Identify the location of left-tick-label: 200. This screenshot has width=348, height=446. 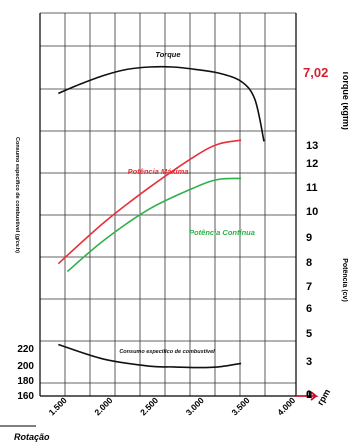
(25, 366).